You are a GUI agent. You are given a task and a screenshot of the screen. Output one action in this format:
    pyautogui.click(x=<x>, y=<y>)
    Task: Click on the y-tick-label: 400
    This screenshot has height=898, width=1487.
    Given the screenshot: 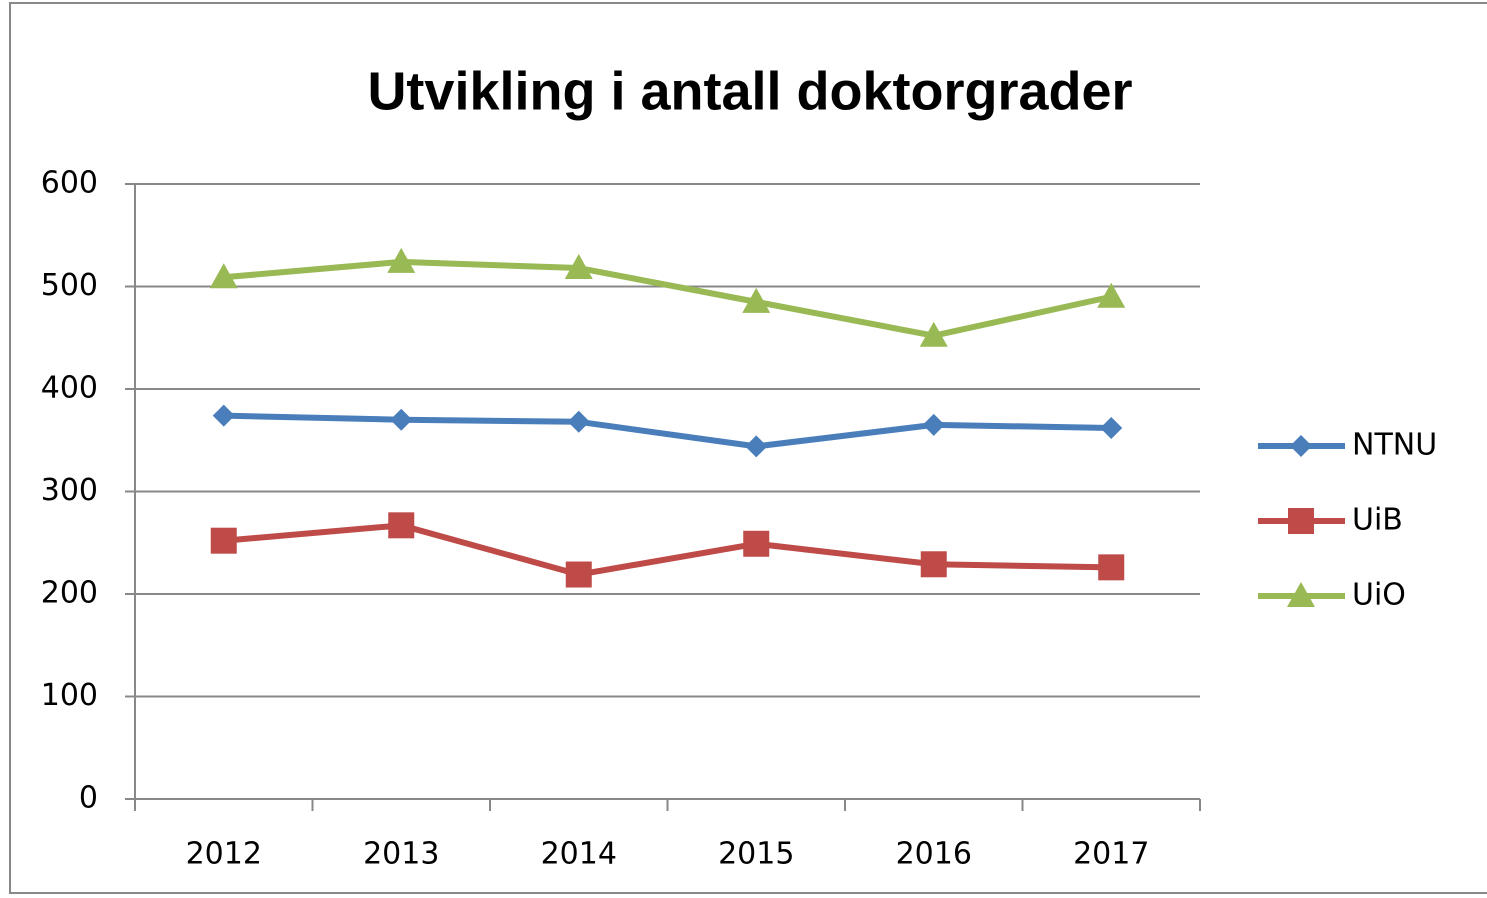 What is the action you would take?
    pyautogui.click(x=69, y=388)
    